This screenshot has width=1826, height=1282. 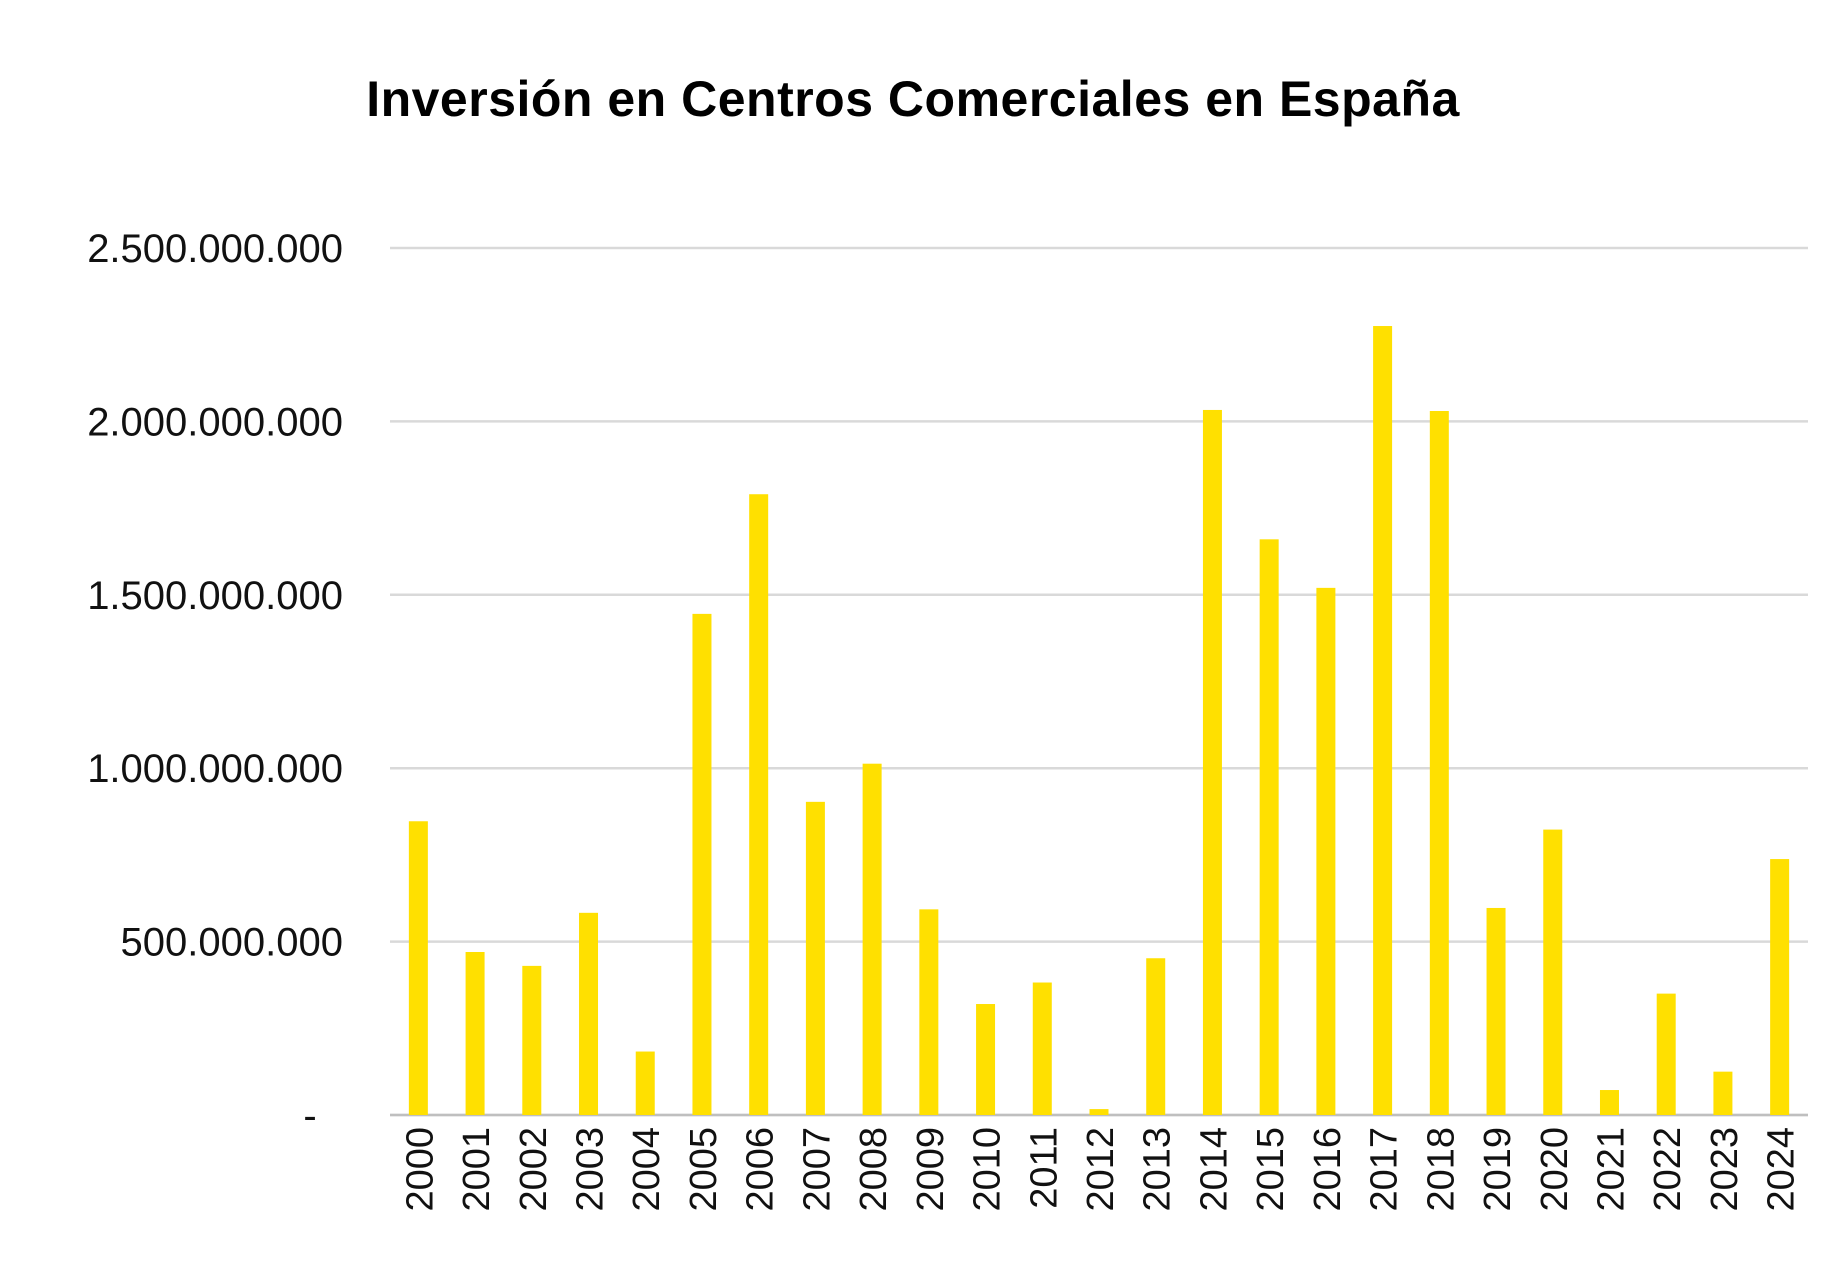 I want to click on x-tick-label: 2016, so click(x=1328, y=1169).